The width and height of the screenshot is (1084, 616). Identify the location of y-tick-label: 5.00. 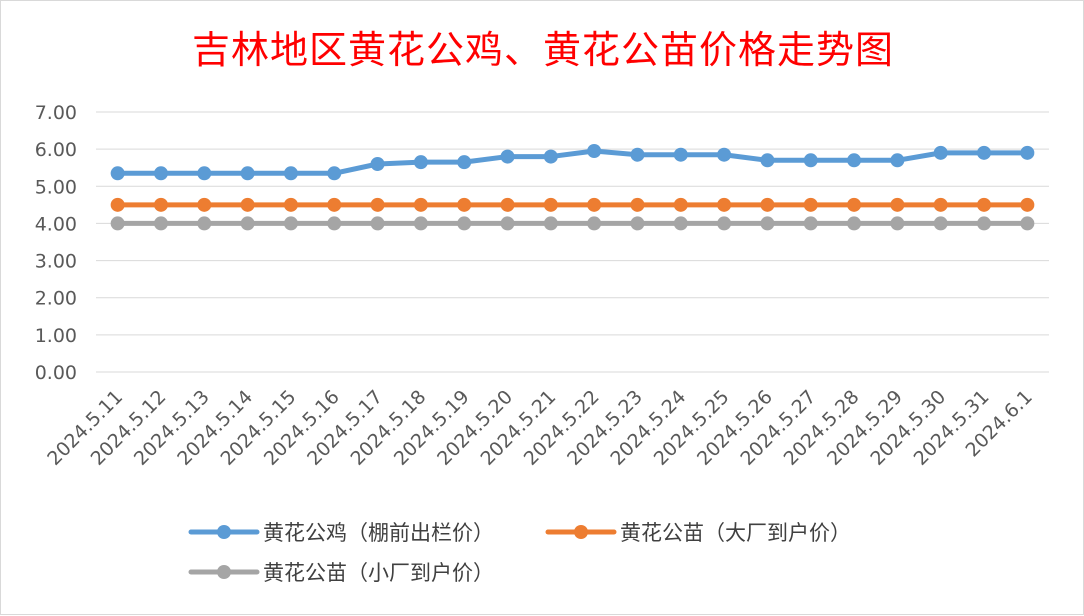
(56, 187).